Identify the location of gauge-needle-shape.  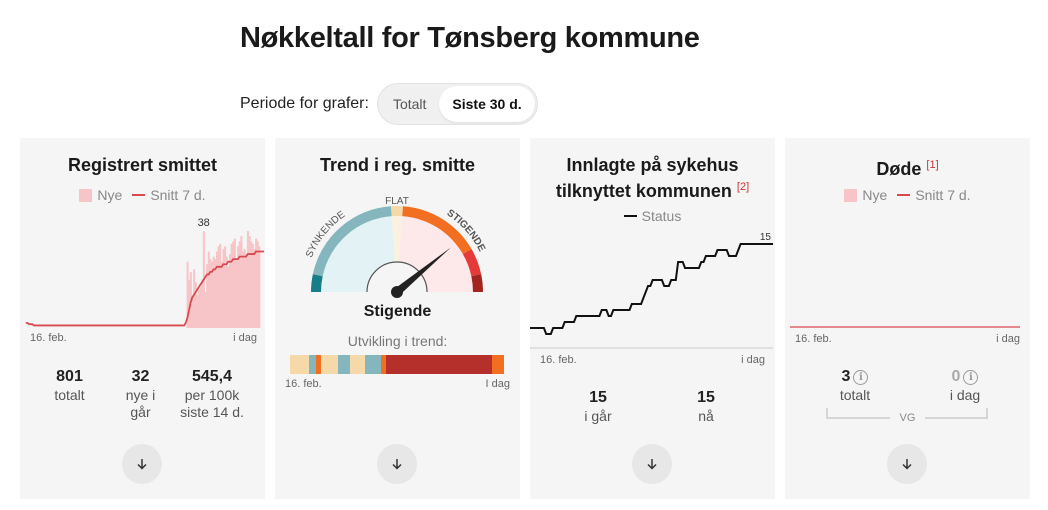
(422, 271).